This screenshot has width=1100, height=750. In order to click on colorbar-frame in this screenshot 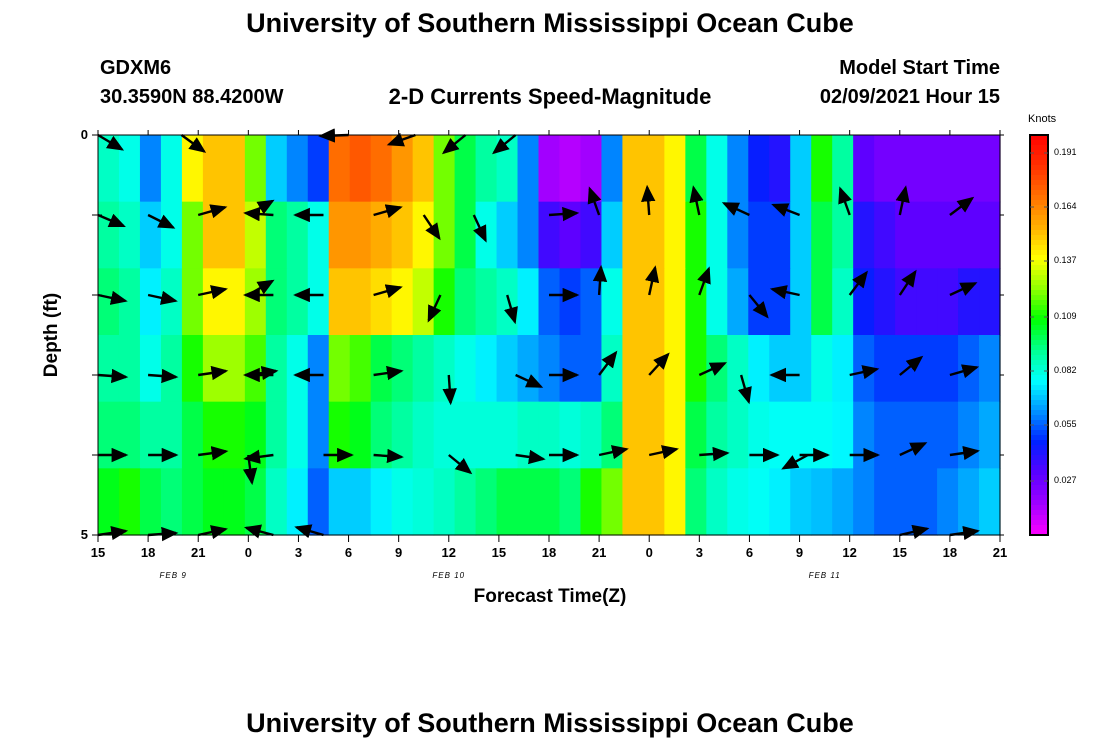, I will do `click(1039, 335)`.